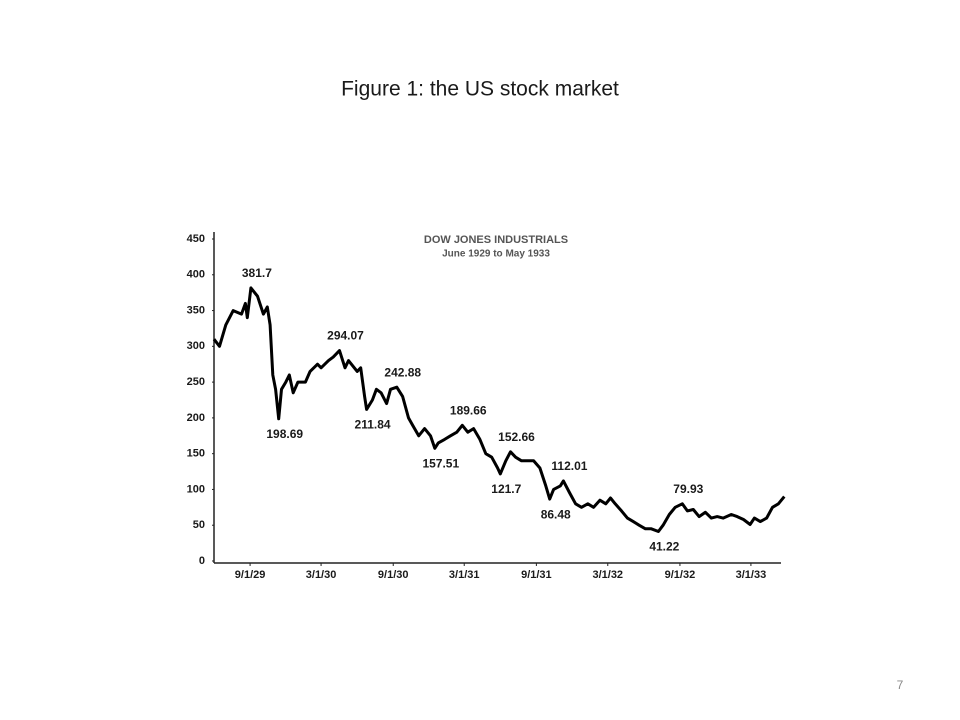 The height and width of the screenshot is (720, 960). Describe the element at coordinates (496, 240) in the screenshot. I see `chart-title: DOW JONES INDUSTRIALS` at that location.